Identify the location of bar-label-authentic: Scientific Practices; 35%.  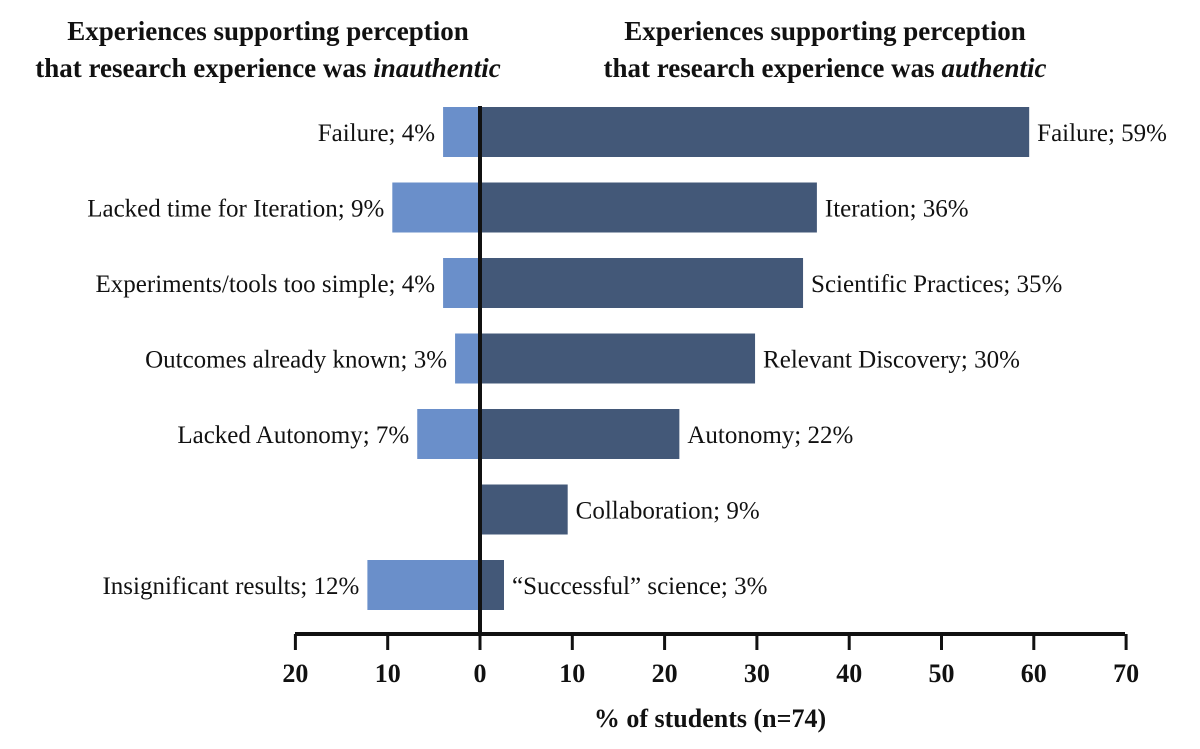
(936, 284).